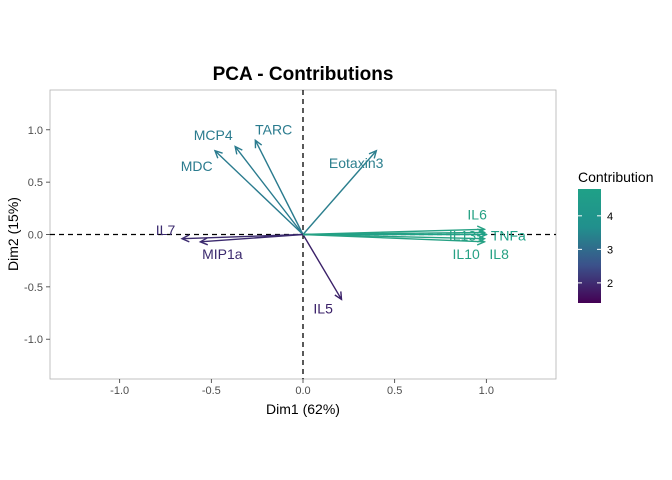  Describe the element at coordinates (477, 214) in the screenshot. I see `label-il6: IL6` at that location.